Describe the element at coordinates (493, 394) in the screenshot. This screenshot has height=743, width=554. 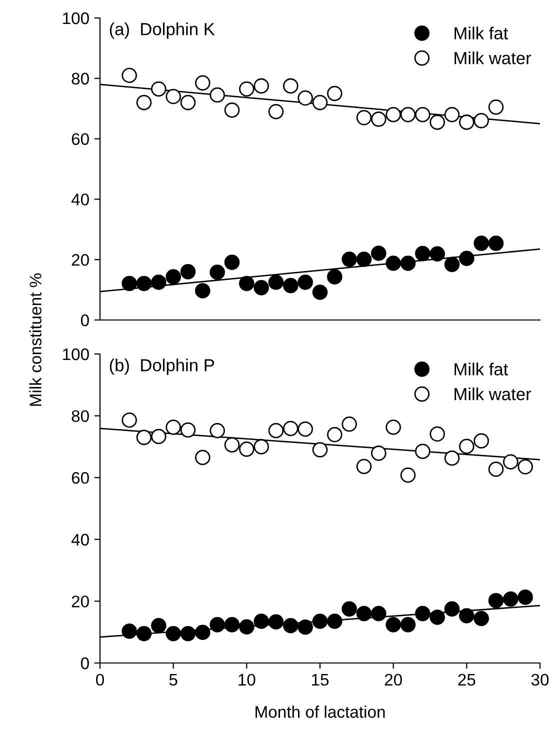
I see `legend-label: Milk water` at that location.